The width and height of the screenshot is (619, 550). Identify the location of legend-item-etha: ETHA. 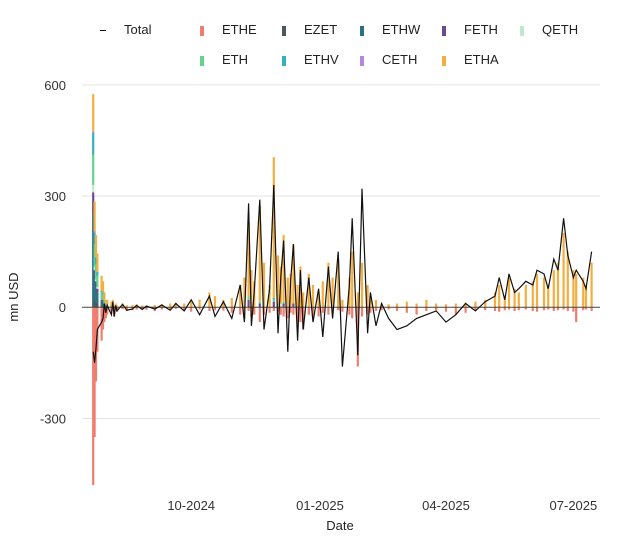
(470, 59).